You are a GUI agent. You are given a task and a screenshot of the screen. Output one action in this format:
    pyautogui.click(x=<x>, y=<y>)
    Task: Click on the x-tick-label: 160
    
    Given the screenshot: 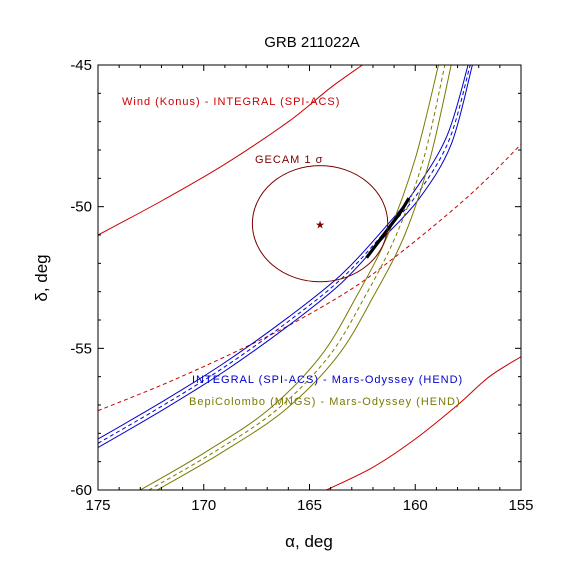 What is the action you would take?
    pyautogui.click(x=415, y=505)
    